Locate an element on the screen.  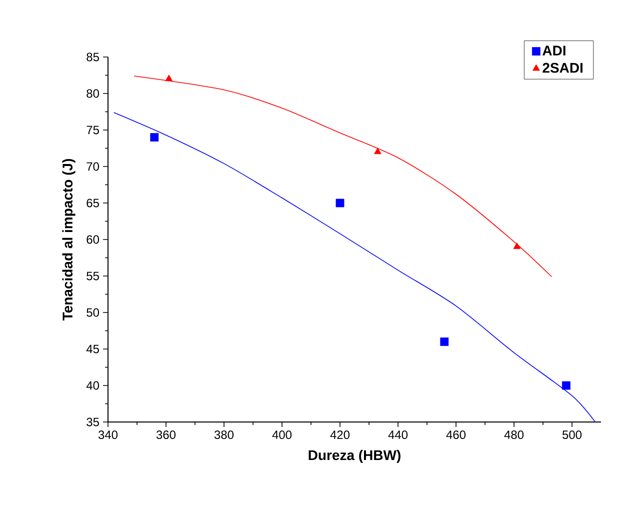
x-tick-label: 400 is located at coordinates (282, 435).